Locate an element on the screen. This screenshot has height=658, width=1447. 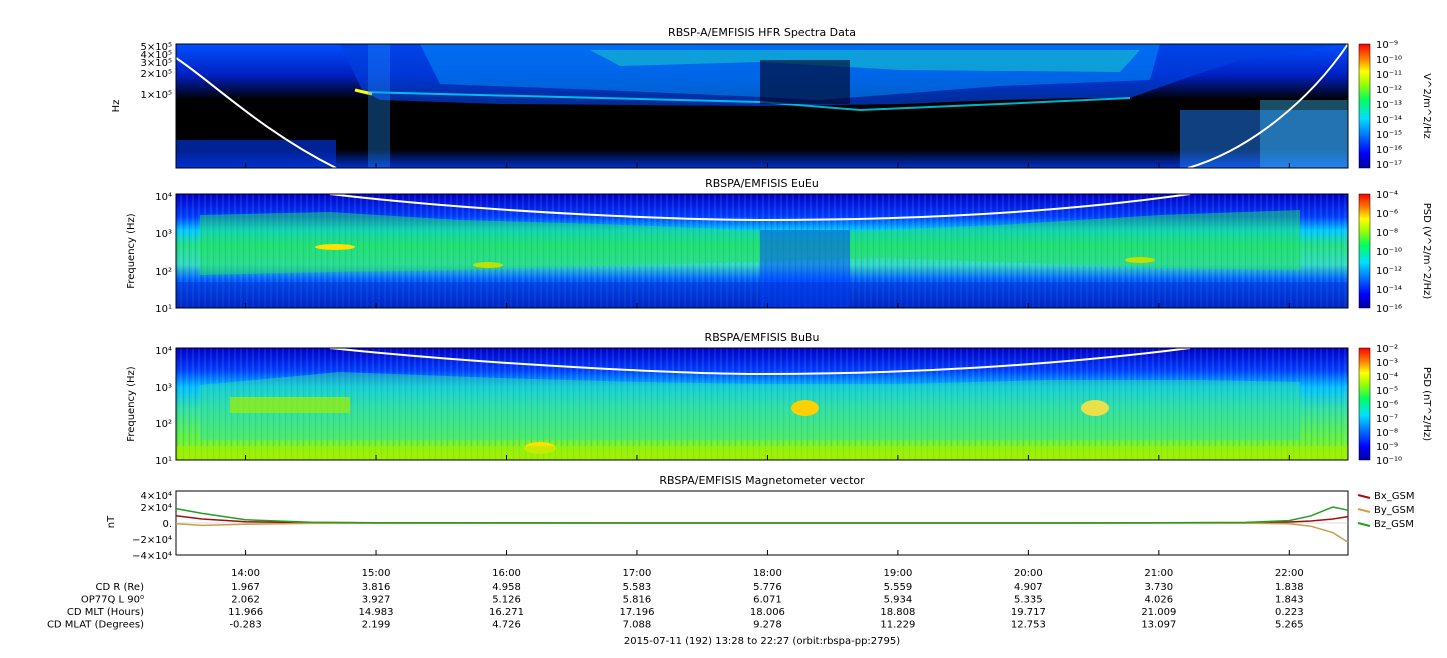
bubu-y-tick: 10³ is located at coordinates (163, 388).